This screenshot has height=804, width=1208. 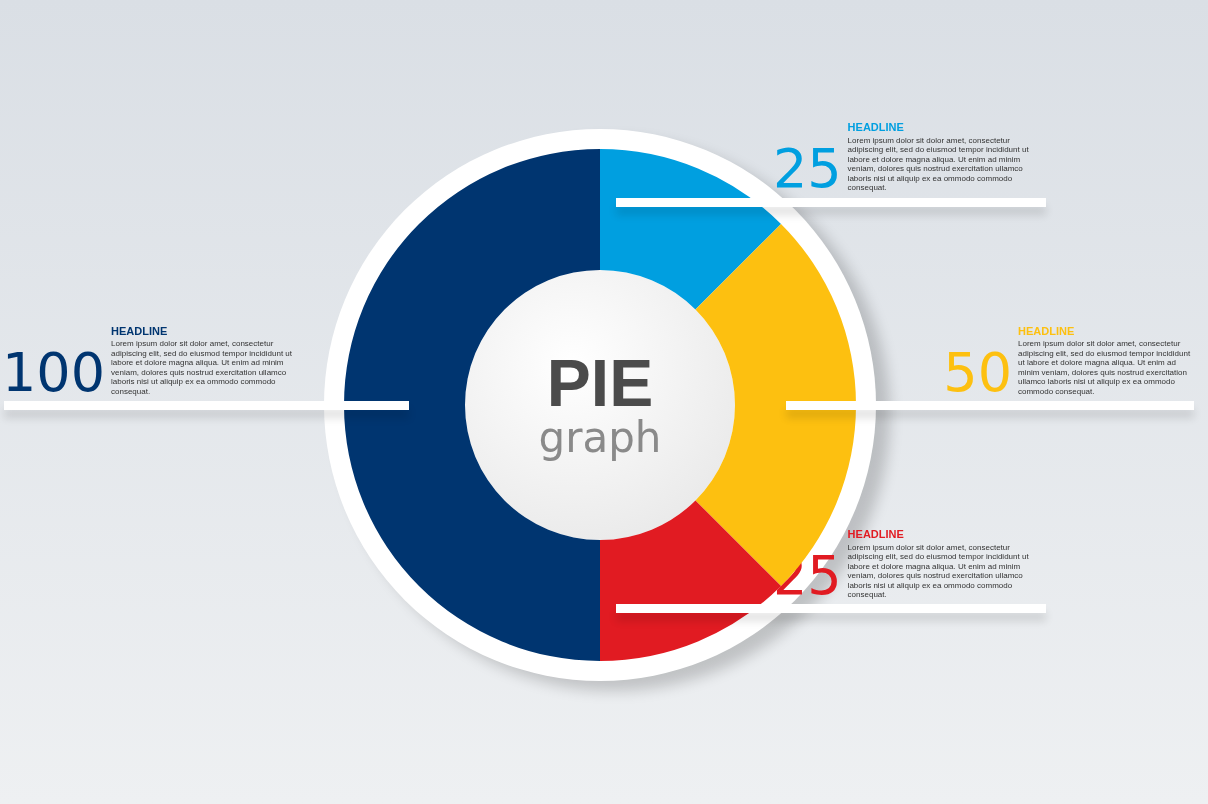 I want to click on data-label: 50, so click(x=977, y=372).